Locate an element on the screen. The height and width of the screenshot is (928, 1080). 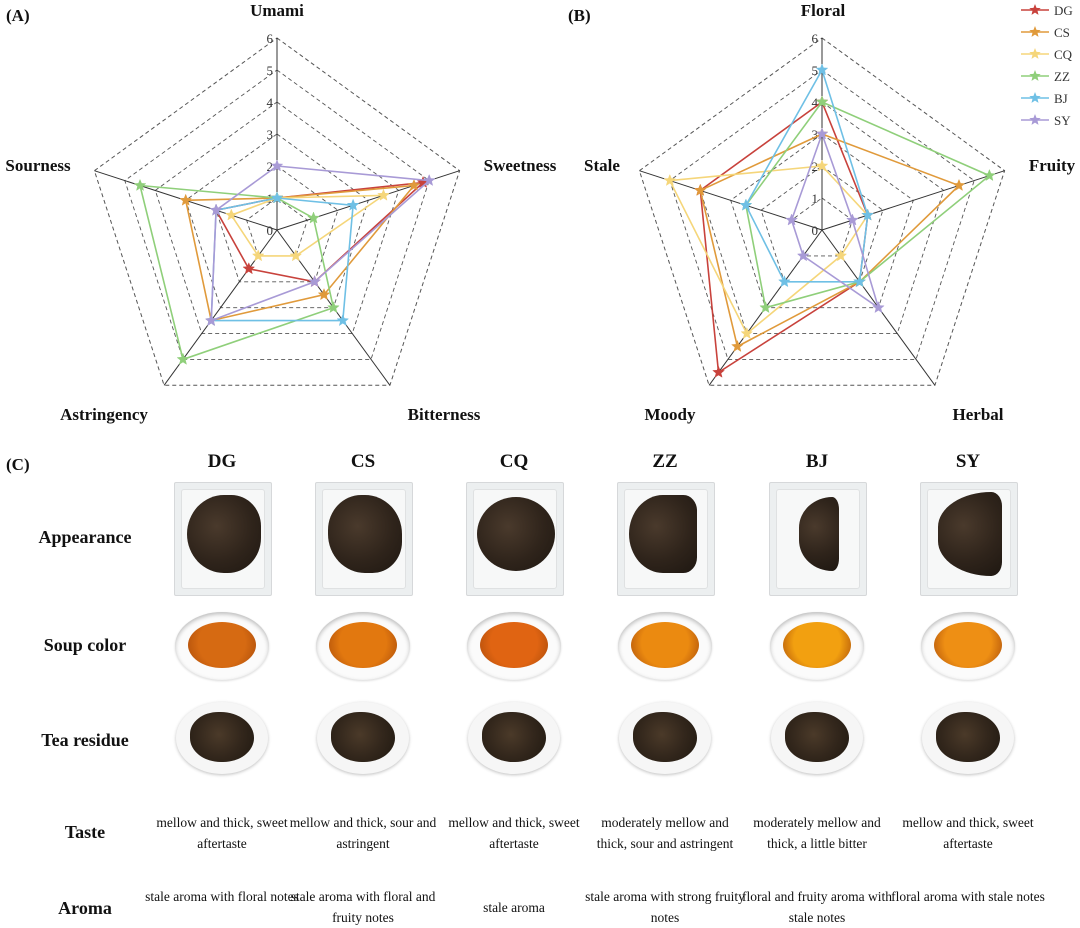
legend-label: SY is located at coordinates (1062, 120).